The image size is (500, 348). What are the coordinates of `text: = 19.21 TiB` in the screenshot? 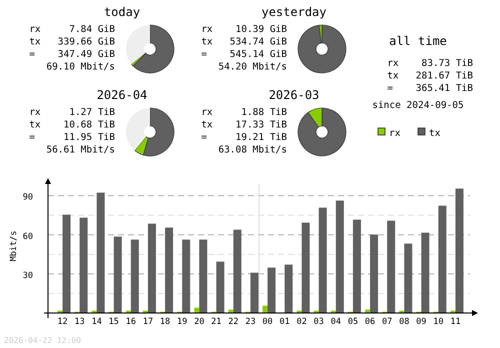 It's located at (244, 137).